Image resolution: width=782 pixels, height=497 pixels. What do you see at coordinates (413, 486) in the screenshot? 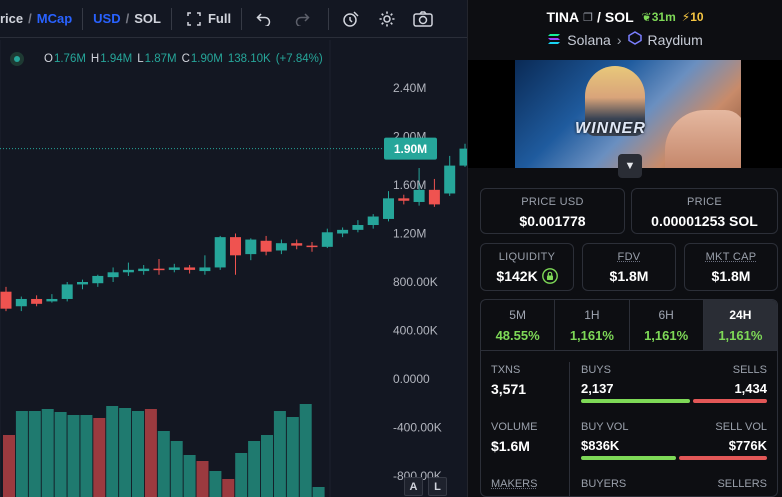
I see `auto-scale-button: A` at bounding box center [413, 486].